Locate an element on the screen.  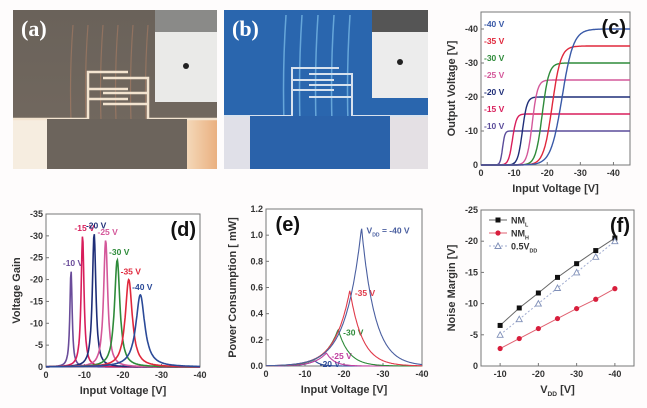
series-label: VDD = -40 V is located at coordinates (388, 231).